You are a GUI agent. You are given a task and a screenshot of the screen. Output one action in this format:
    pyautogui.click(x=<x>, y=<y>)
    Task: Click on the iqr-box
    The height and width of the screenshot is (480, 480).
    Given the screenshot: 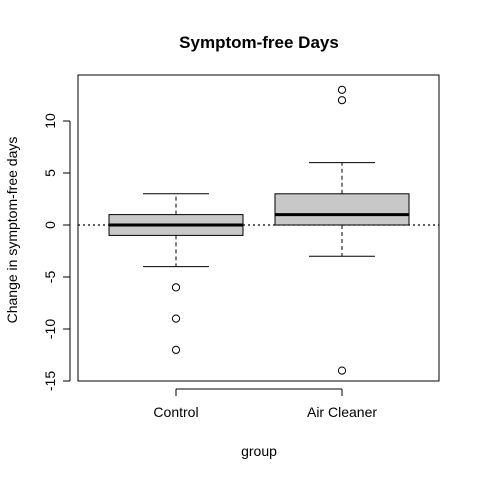 What is the action you would take?
    pyautogui.click(x=342, y=209)
    